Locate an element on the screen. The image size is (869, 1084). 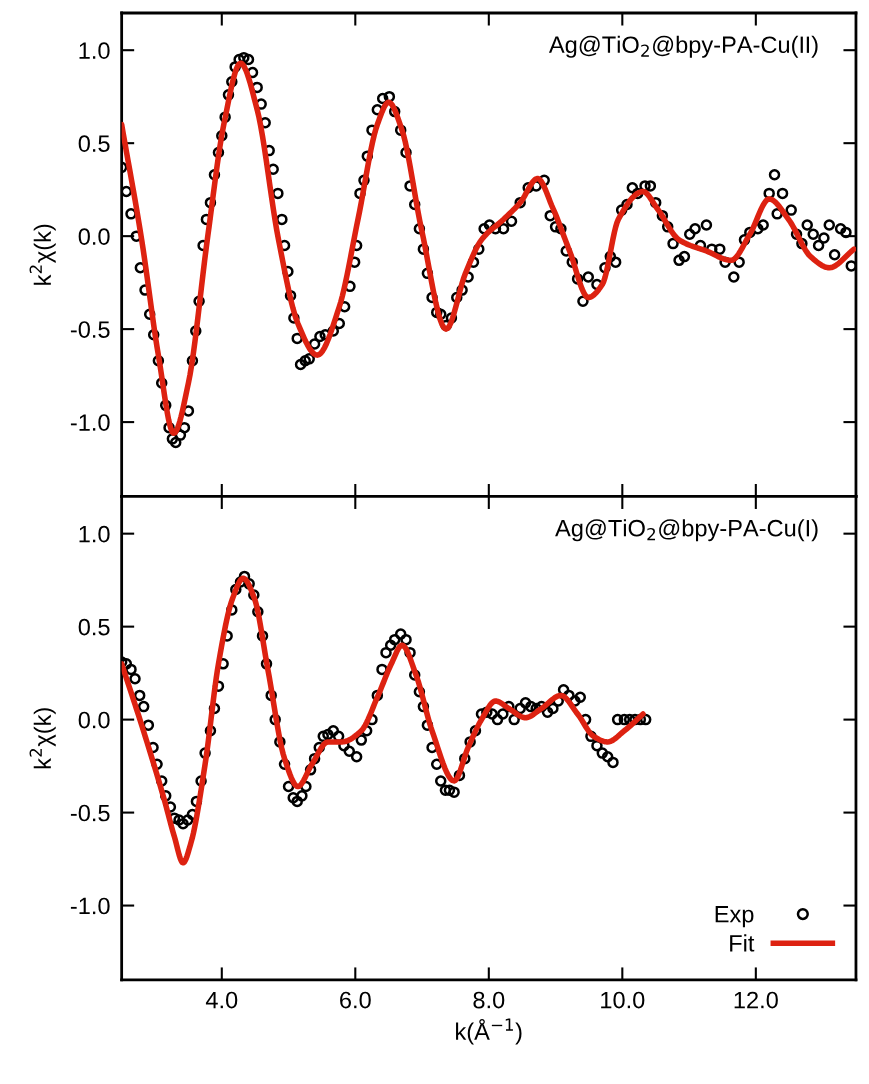
x-tick-label: 8.0 is located at coordinates (489, 1000).